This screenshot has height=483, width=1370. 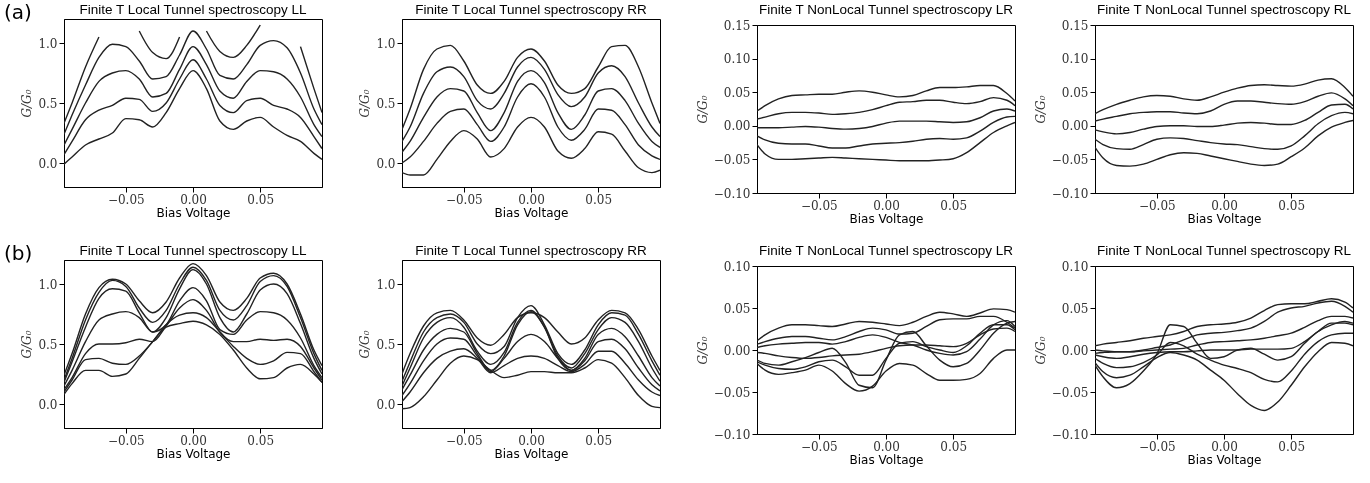 What do you see at coordinates (18, 253) in the screenshot?
I see `text: (b)` at bounding box center [18, 253].